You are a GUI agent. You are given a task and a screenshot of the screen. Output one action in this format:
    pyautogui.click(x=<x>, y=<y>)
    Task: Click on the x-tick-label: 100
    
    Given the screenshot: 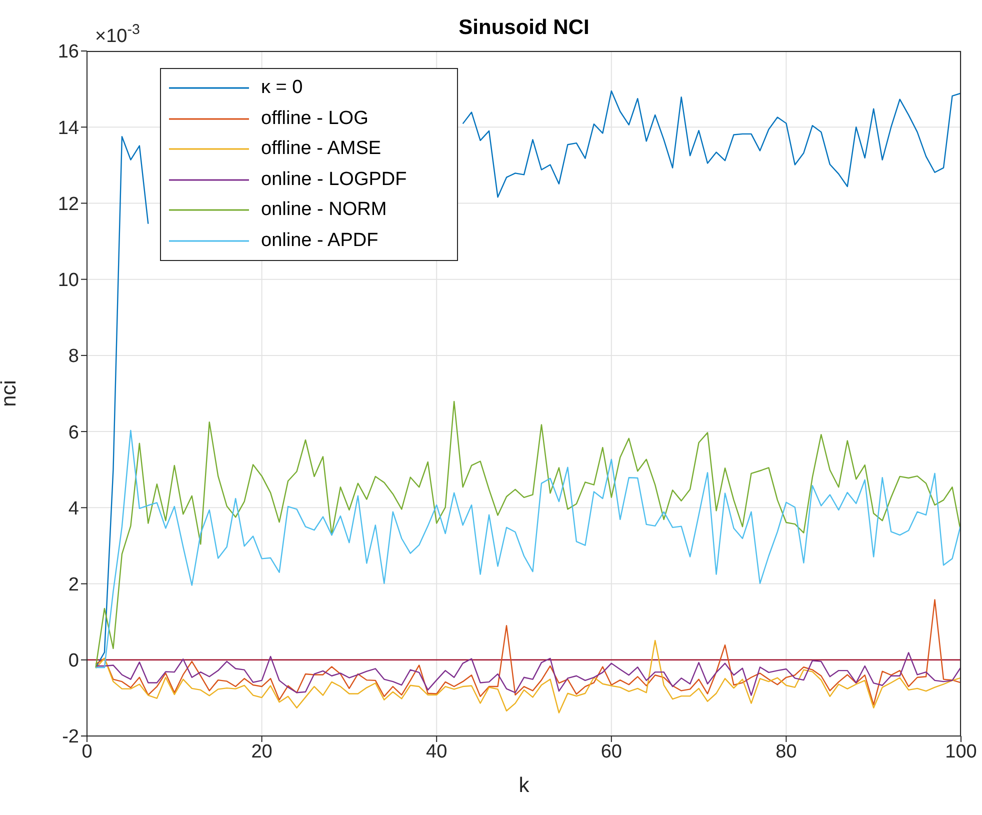 What is the action you would take?
    pyautogui.click(x=961, y=751)
    